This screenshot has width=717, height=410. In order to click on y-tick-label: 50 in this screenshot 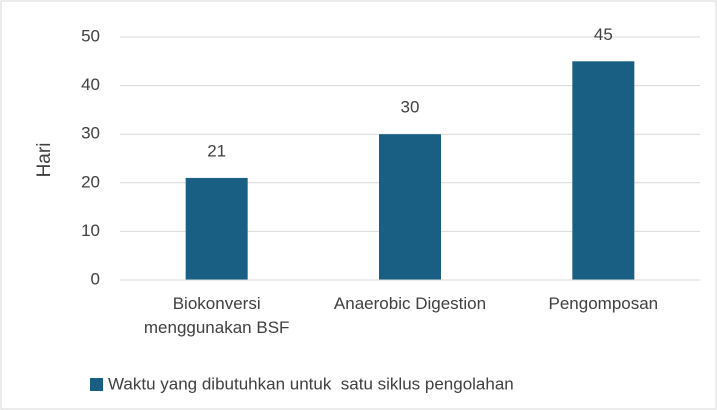, I will do `click(90, 35)`.